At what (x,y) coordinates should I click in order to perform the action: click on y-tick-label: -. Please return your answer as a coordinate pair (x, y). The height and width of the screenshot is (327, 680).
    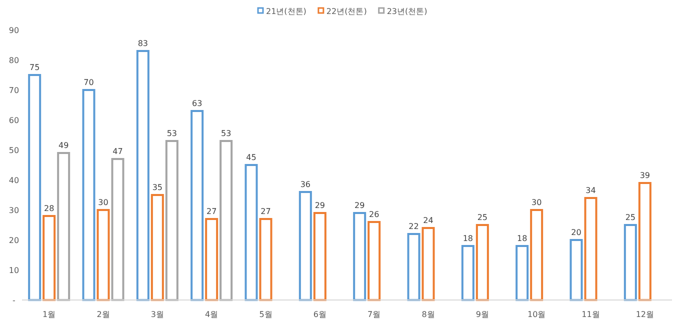
    Looking at the image, I should click on (14, 300).